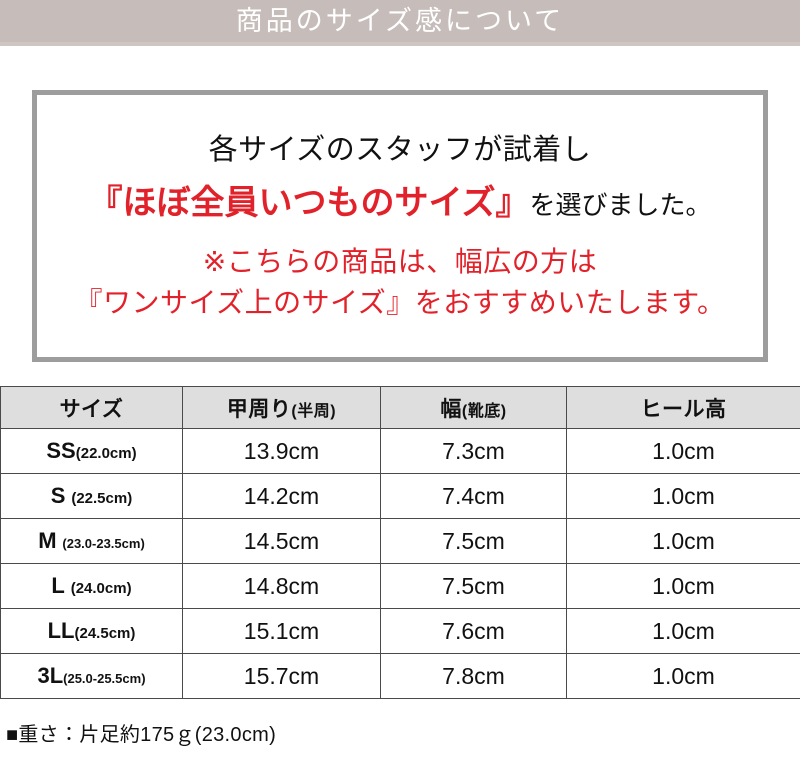 The image size is (800, 761). Describe the element at coordinates (400, 303) in the screenshot. I see `notice-line-4: 『ワンサイズ上のサイズ』をおすすめいたします。` at that location.